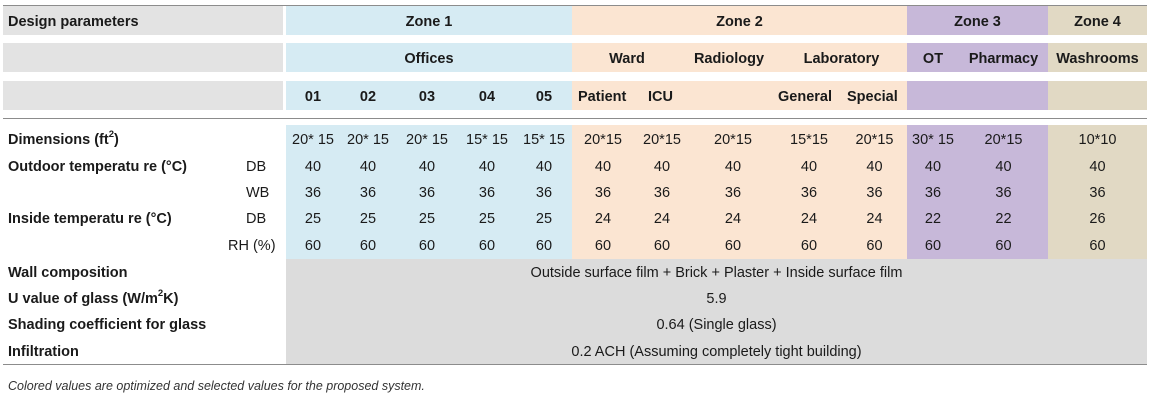  I want to click on zone-2-numbers-bg, so click(739, 95).